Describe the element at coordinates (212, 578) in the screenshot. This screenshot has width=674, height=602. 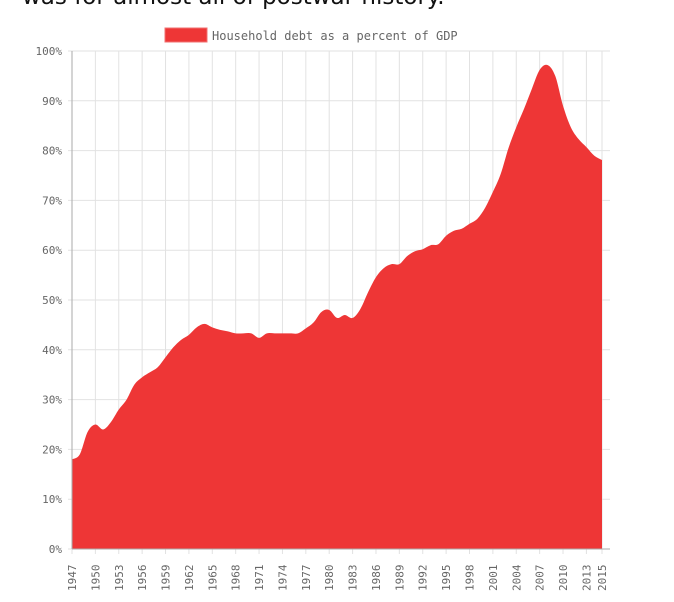
I see `x-tick-label: 1965` at that location.